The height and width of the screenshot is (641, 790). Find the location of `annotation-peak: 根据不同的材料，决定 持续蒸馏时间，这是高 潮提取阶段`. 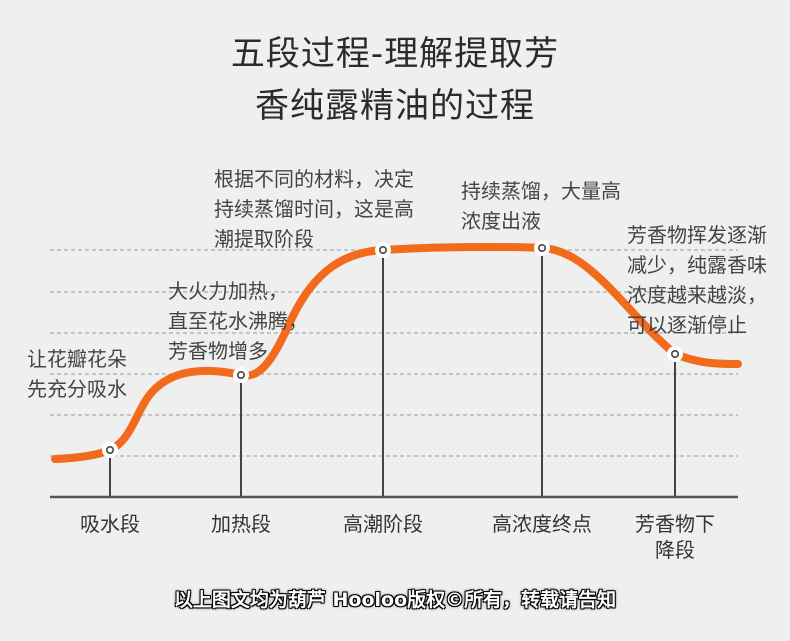

annotation-peak: 根据不同的材料，决定 持续蒸馏时间，这是高 潮提取阶段 is located at coordinates (314, 209).